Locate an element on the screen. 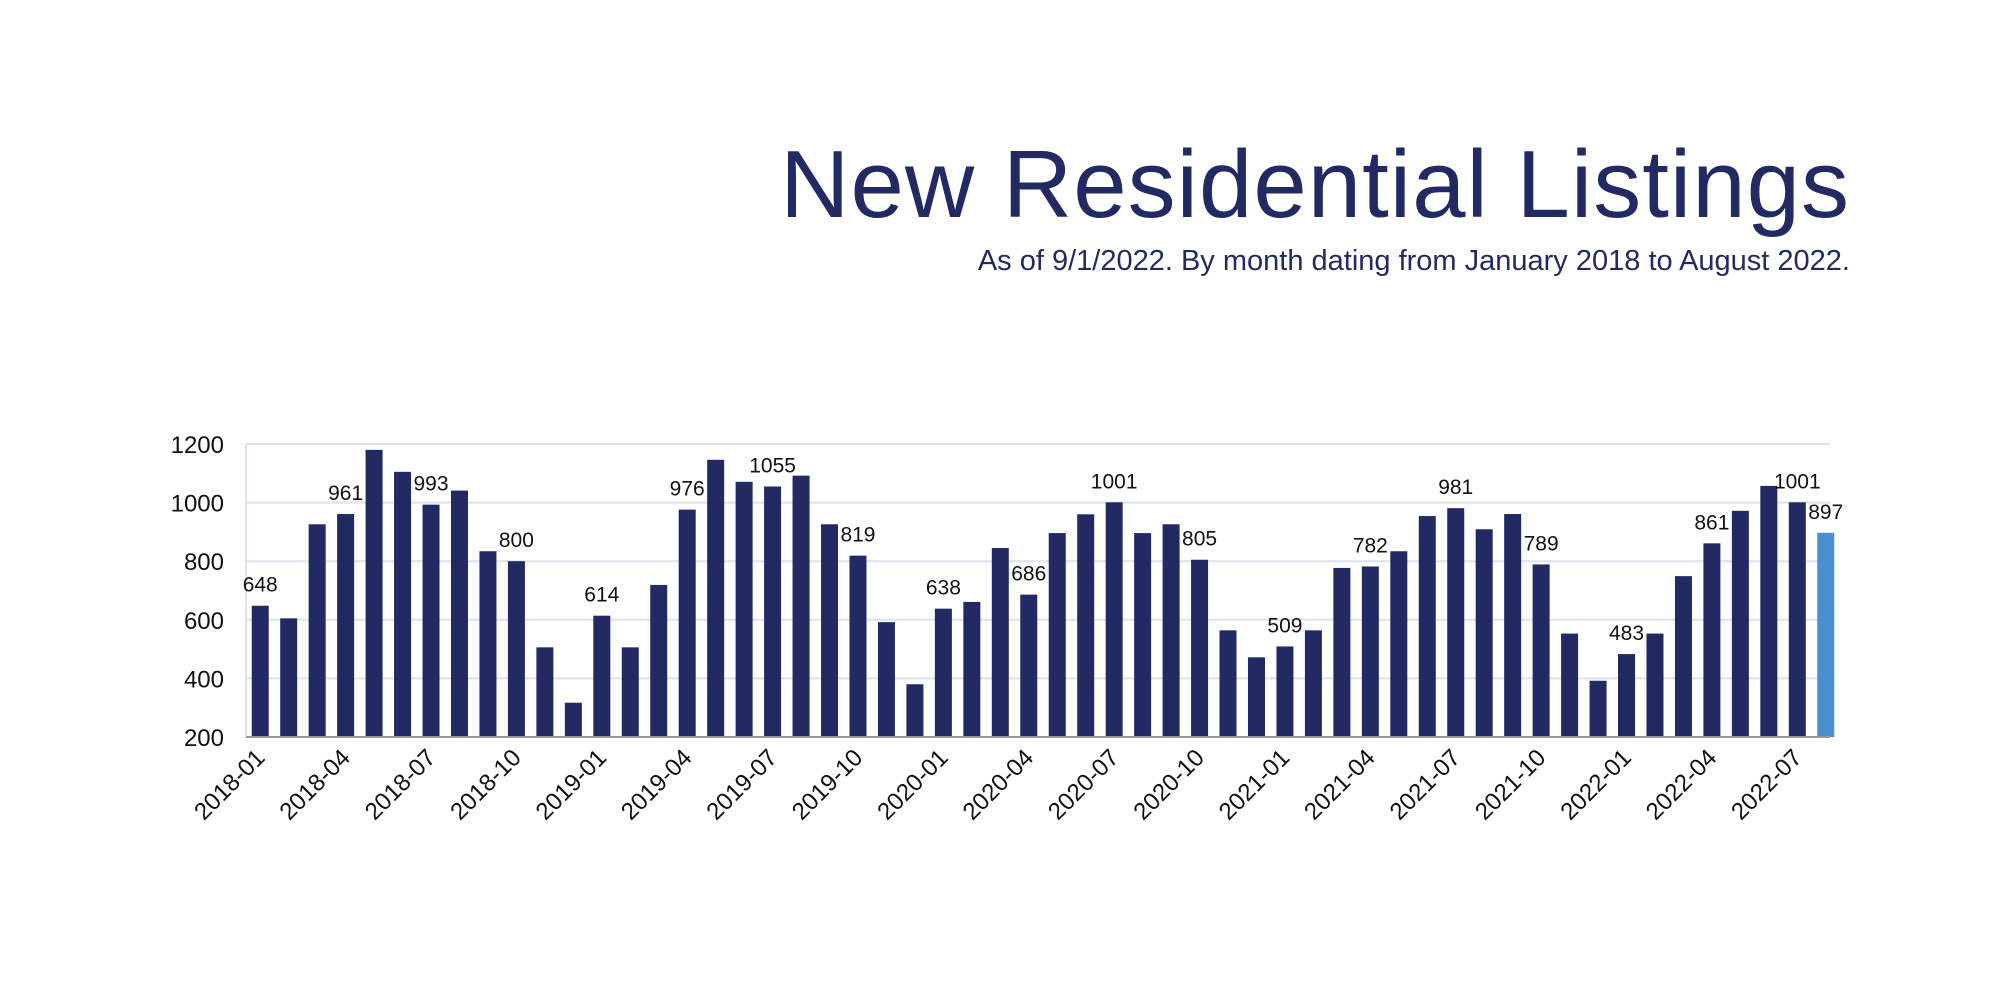  y-tick-label: 800 is located at coordinates (204, 562).